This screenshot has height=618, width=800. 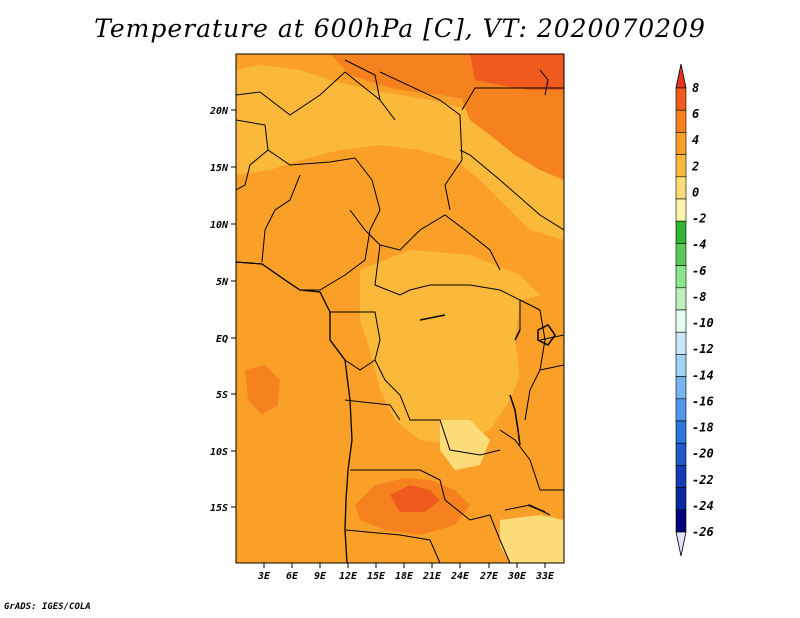 What do you see at coordinates (415, 498) in the screenshot?
I see `field-6to8-angola` at bounding box center [415, 498].